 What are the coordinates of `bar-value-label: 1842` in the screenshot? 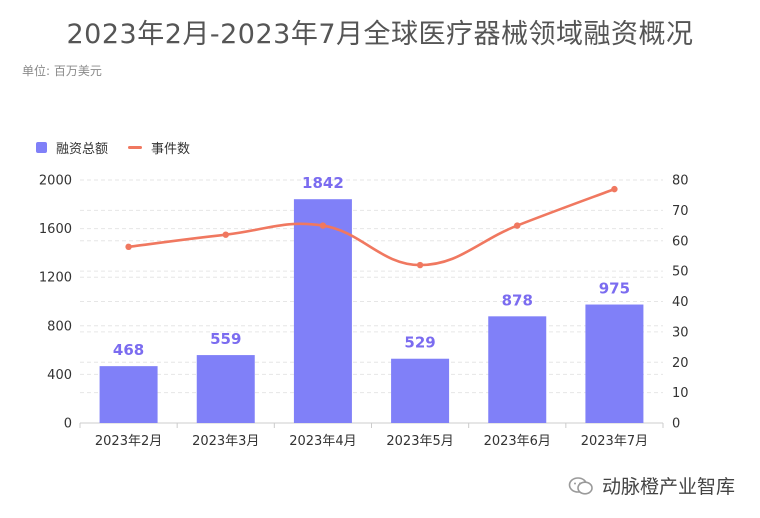 It's located at (323, 183).